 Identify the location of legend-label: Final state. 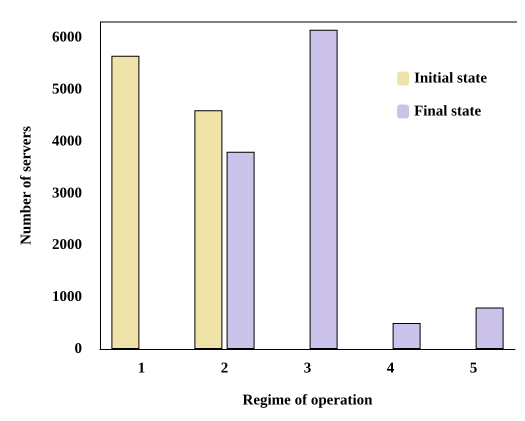
(448, 112).